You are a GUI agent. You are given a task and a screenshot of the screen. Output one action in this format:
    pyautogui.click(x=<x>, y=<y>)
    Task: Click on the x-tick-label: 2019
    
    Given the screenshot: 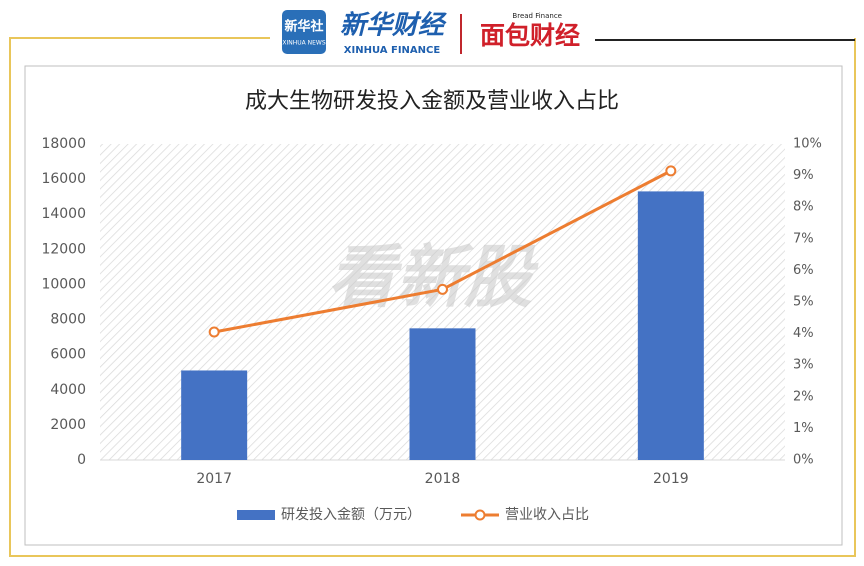 What is the action you would take?
    pyautogui.click(x=671, y=479)
    